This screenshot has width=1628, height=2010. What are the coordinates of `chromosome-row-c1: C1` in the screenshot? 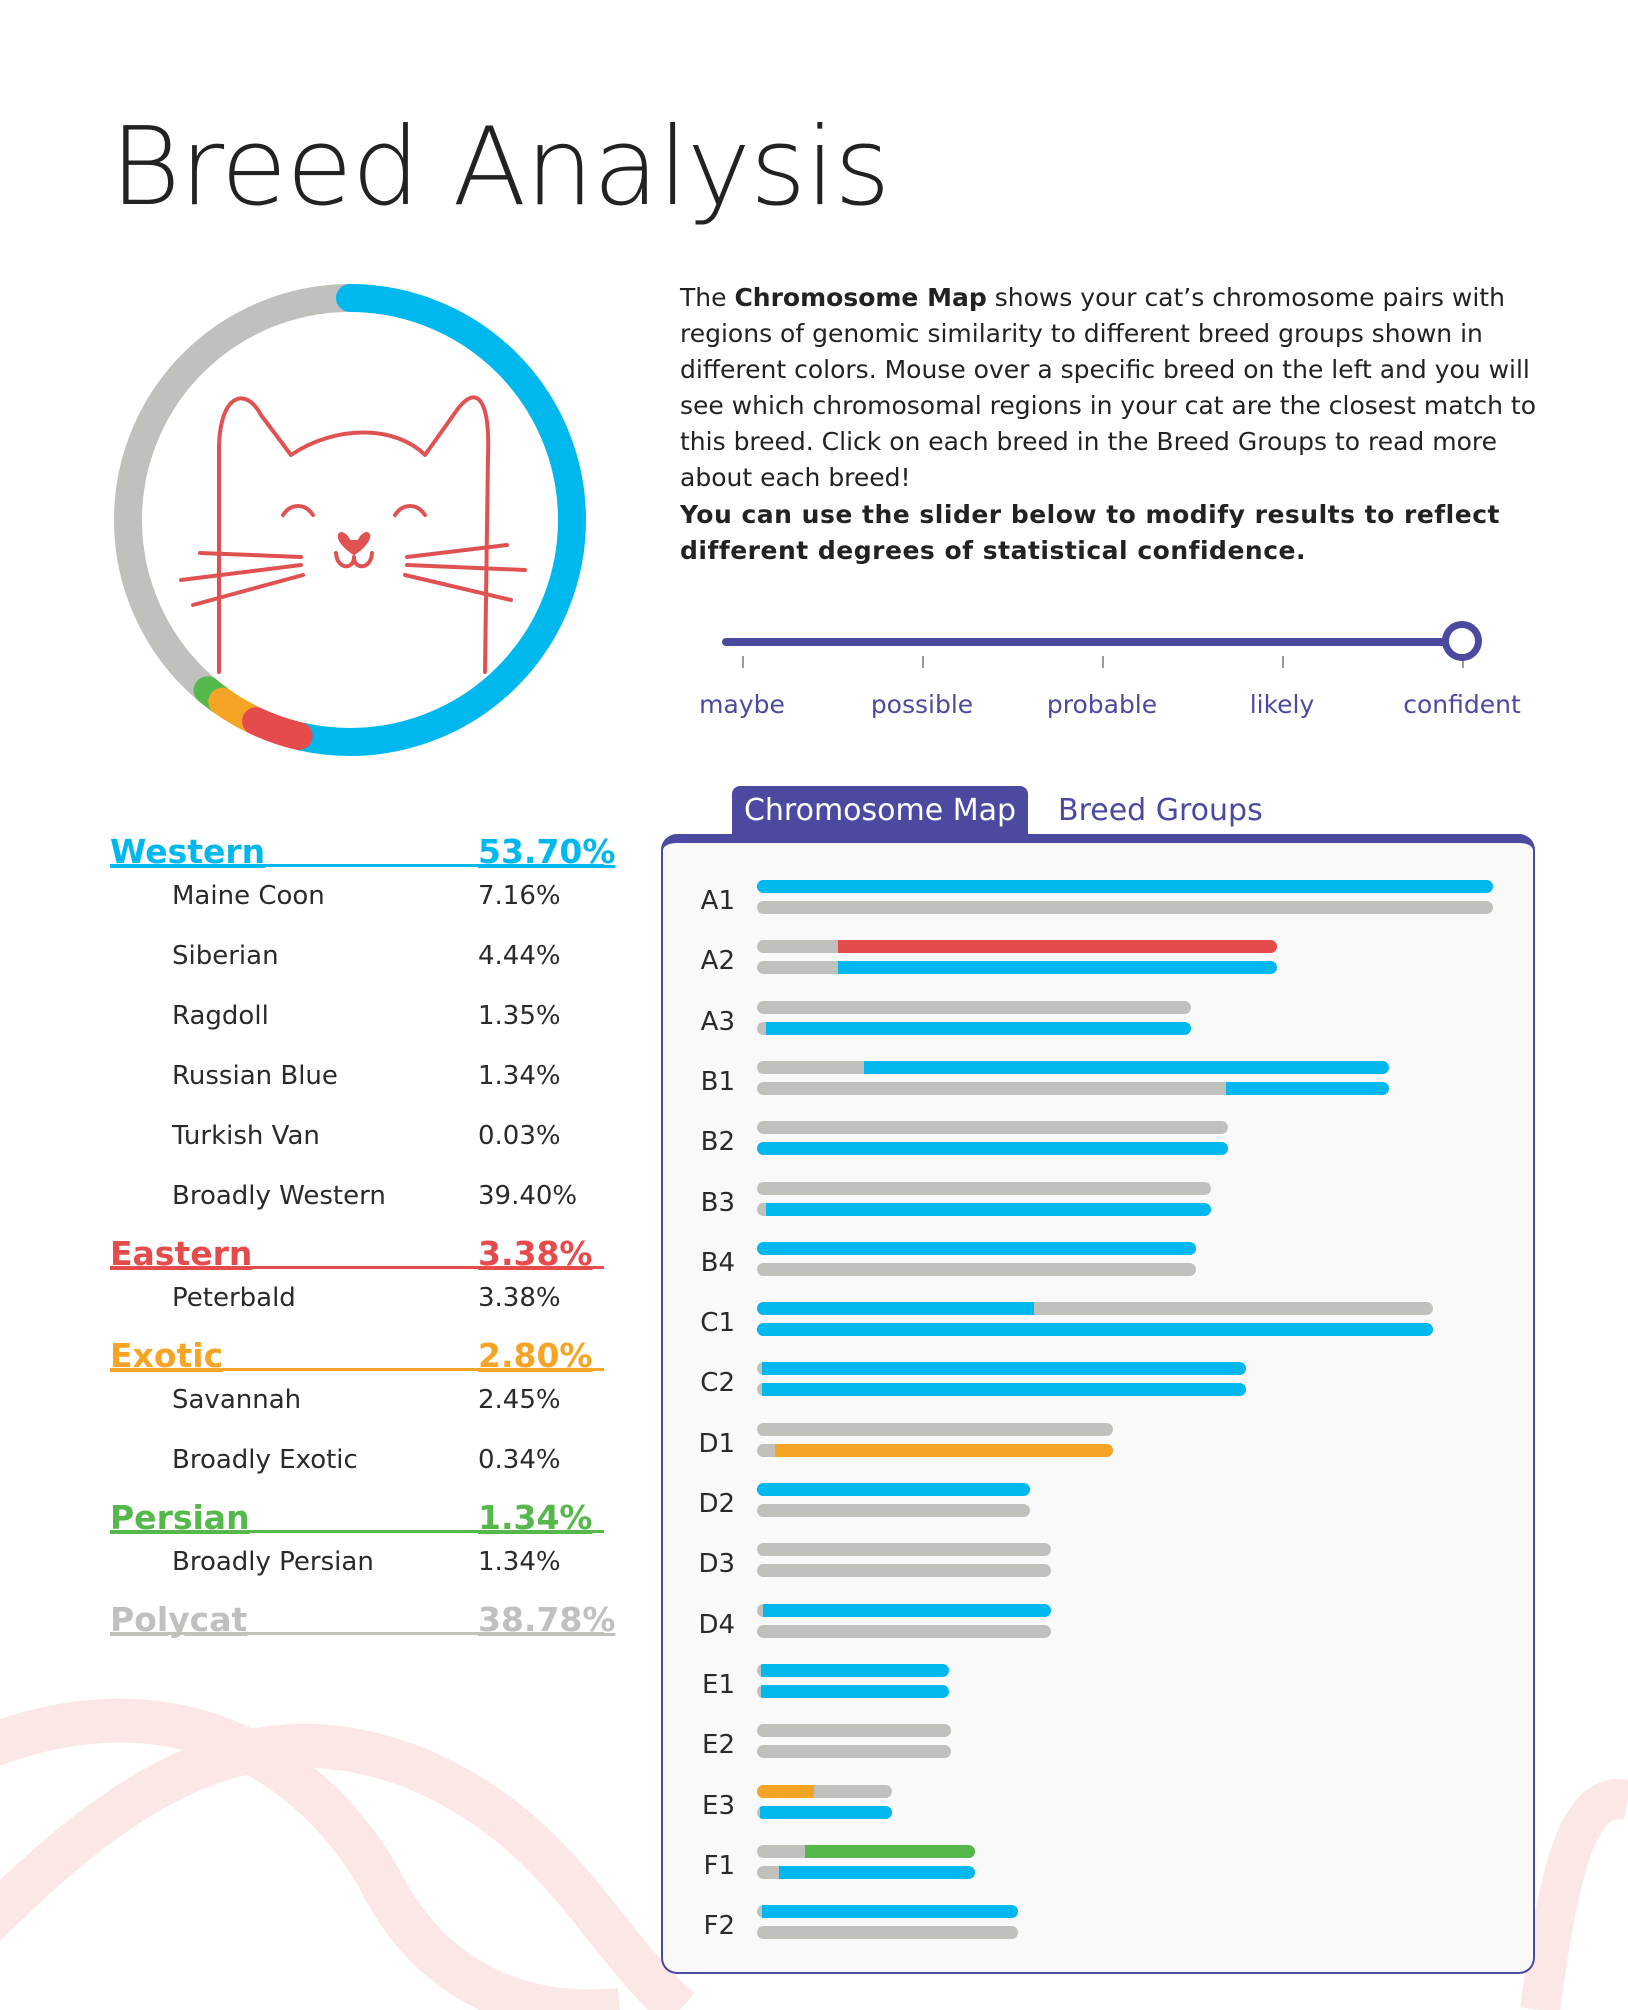 It's located at (1098, 1322).